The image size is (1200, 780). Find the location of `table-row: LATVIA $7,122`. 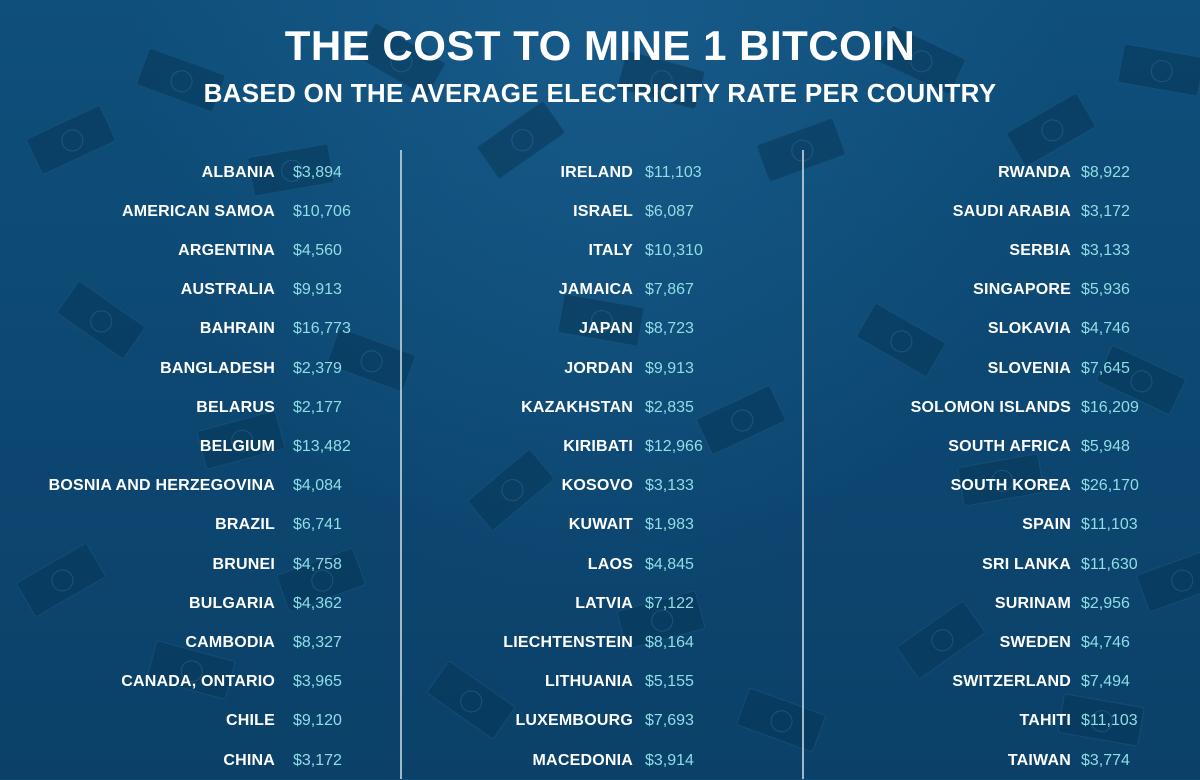

table-row: LATVIA $7,122 is located at coordinates (600, 603).